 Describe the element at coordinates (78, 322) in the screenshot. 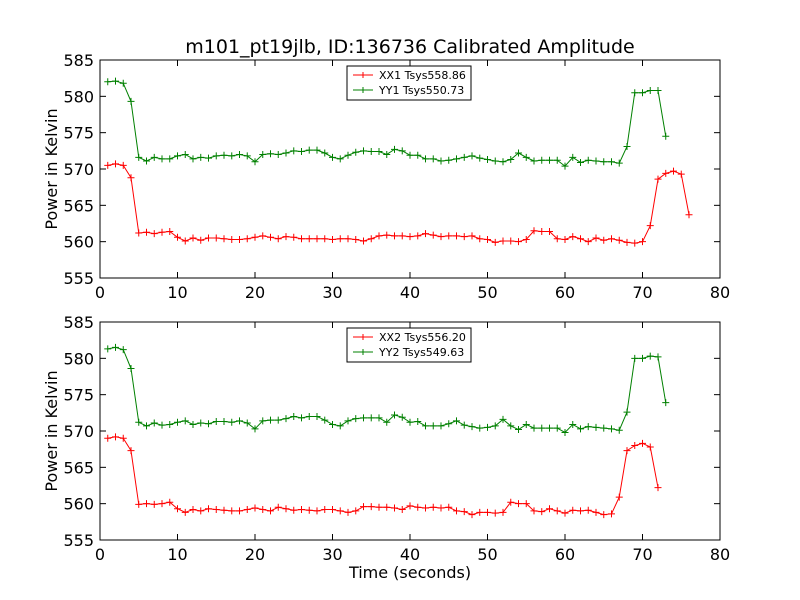

I see `y-tick-label: 585` at that location.